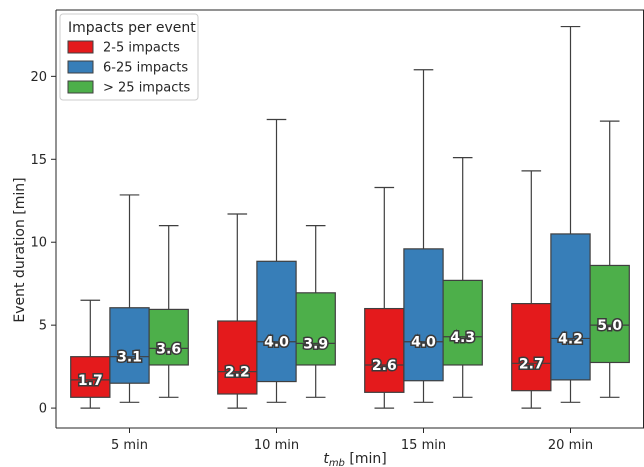  What do you see at coordinates (146, 88) in the screenshot?
I see `legend-entry-label: > 25 impacts` at bounding box center [146, 88].